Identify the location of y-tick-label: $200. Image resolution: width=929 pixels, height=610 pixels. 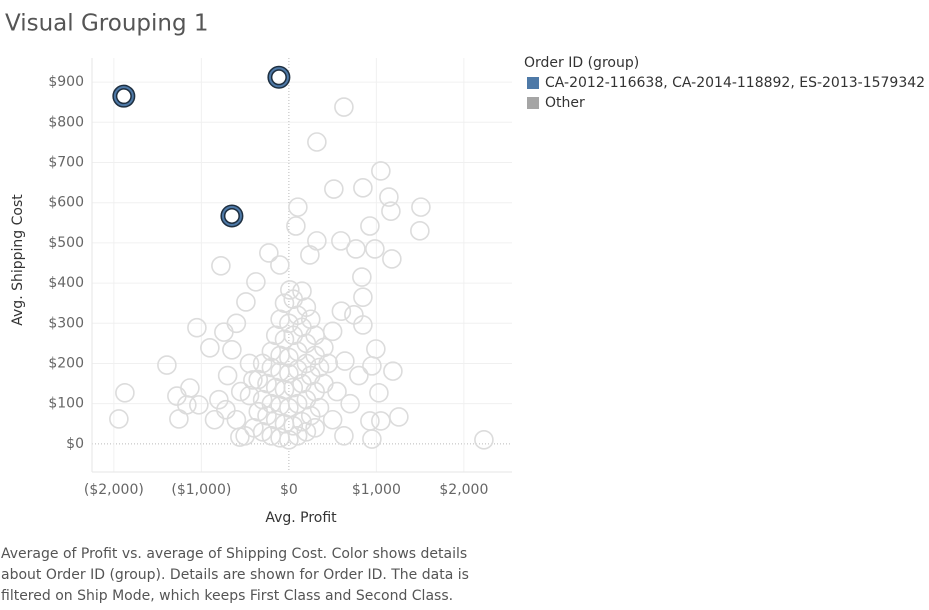
(66, 363).